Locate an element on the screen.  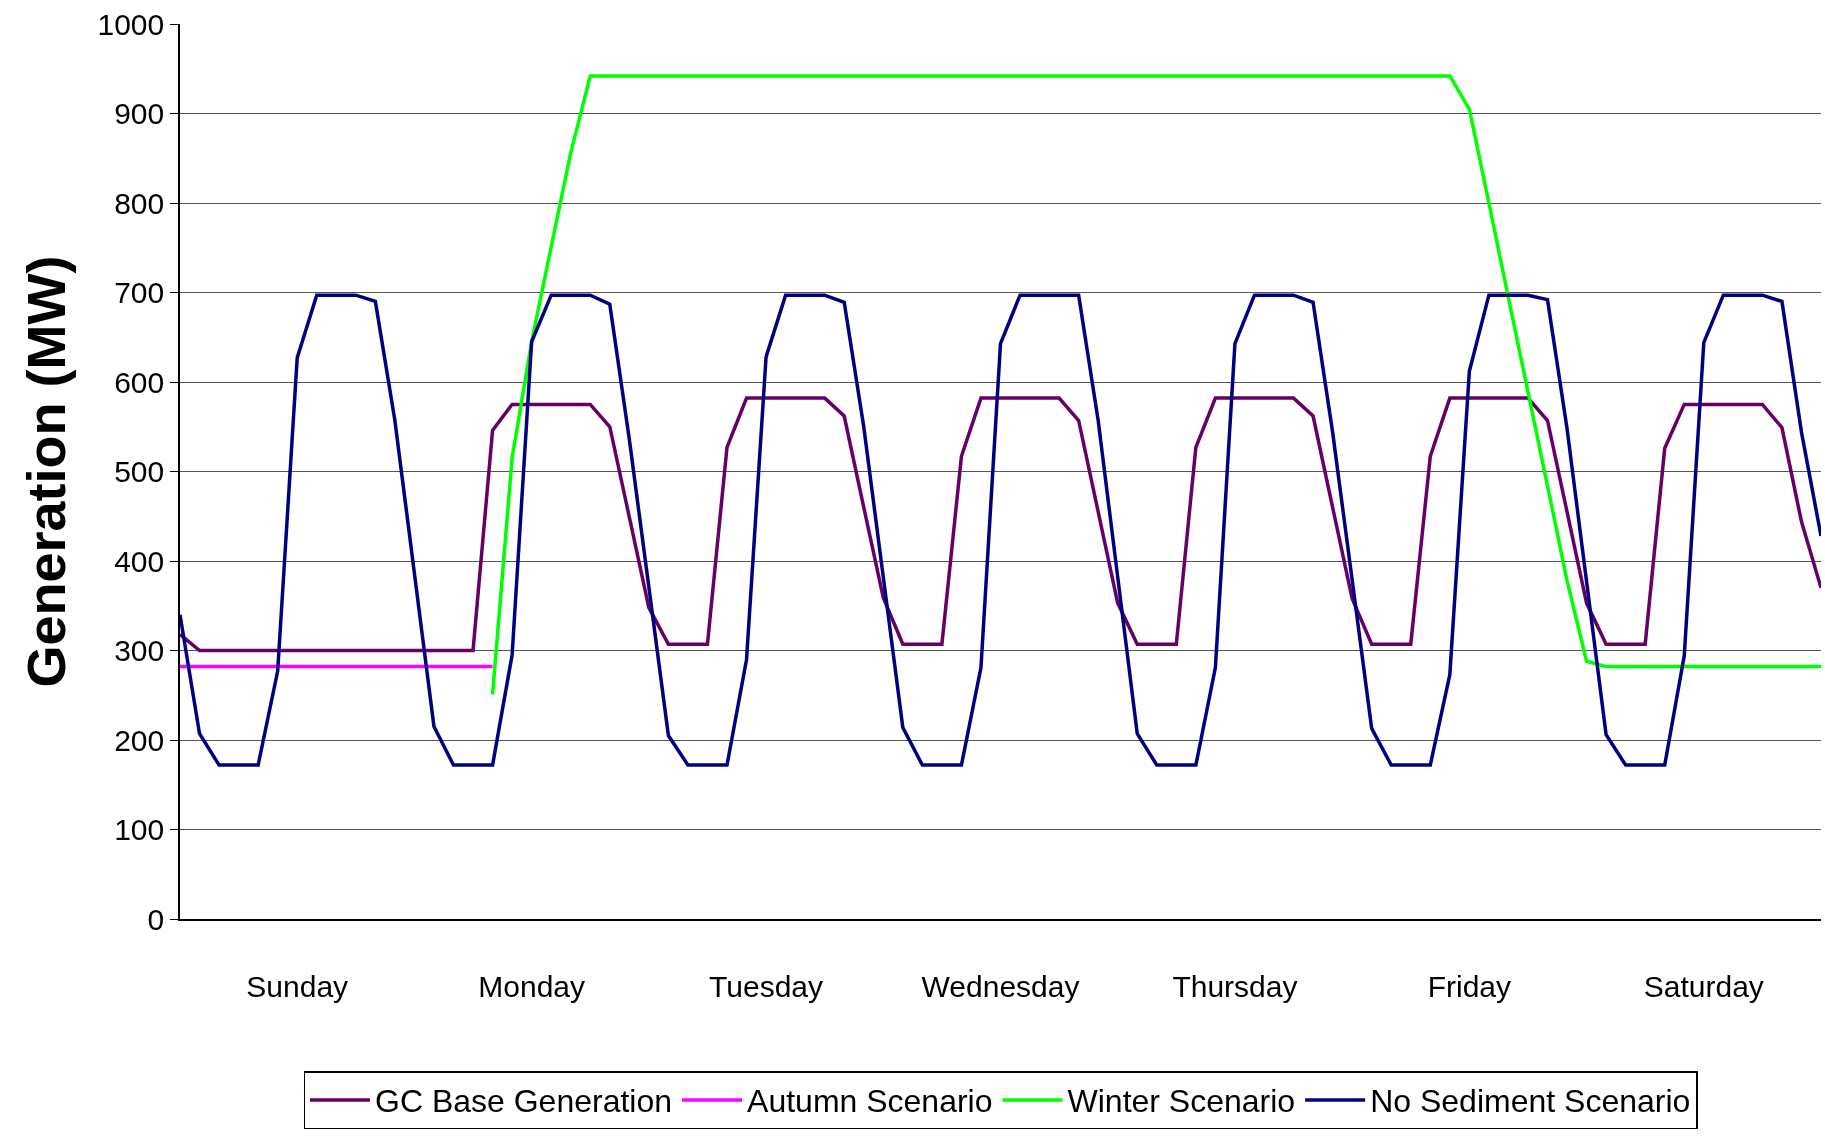
x-tick-label: Monday is located at coordinates (532, 986).